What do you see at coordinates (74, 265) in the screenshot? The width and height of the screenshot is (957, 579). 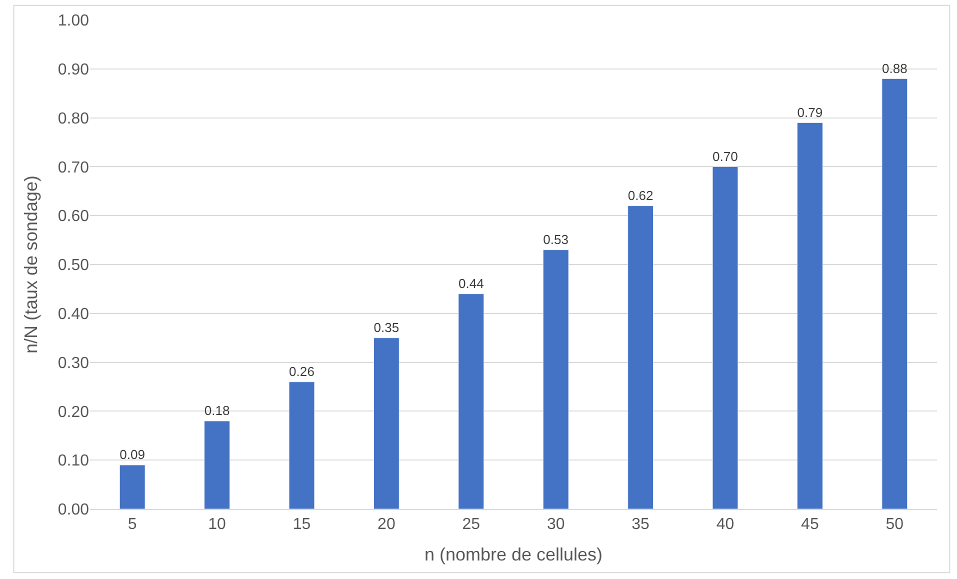 I see `y-tick-label: 0.50` at bounding box center [74, 265].